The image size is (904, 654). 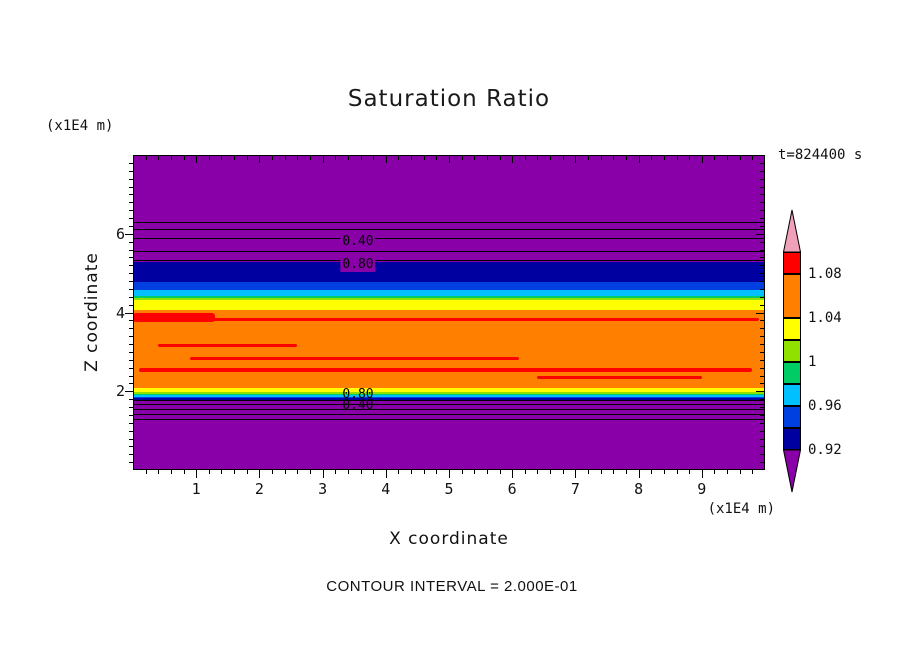 What do you see at coordinates (386, 489) in the screenshot?
I see `x-tick-label: 4` at bounding box center [386, 489].